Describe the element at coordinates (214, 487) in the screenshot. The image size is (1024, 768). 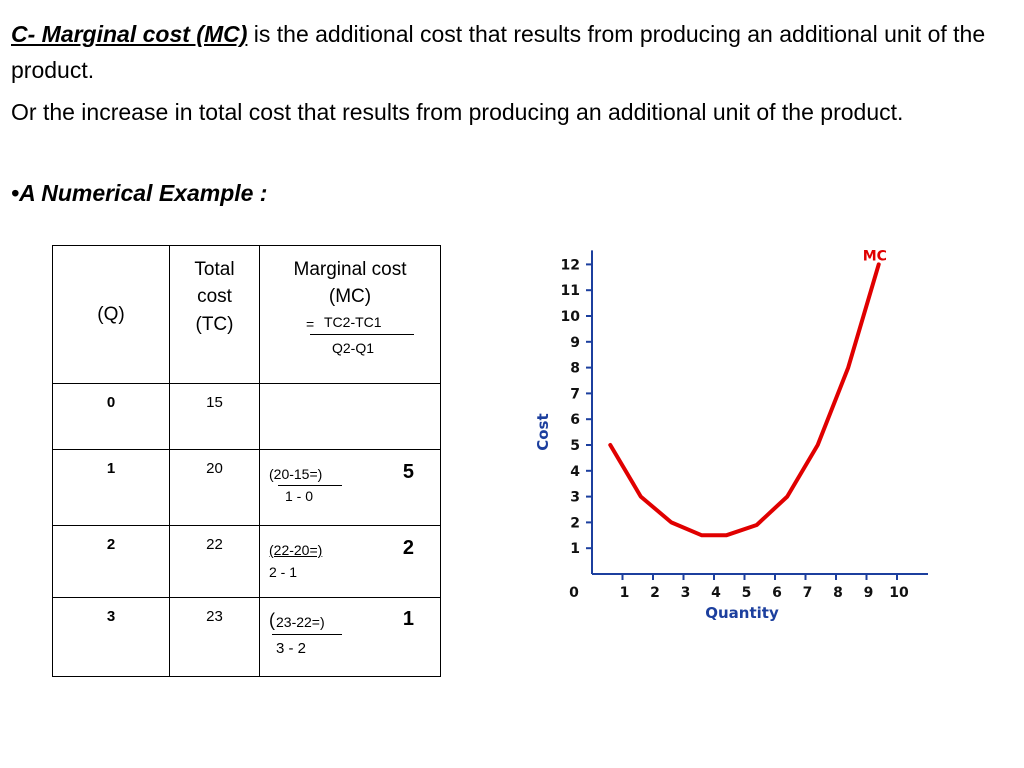
I see `cell-total-cost: 20` at that location.